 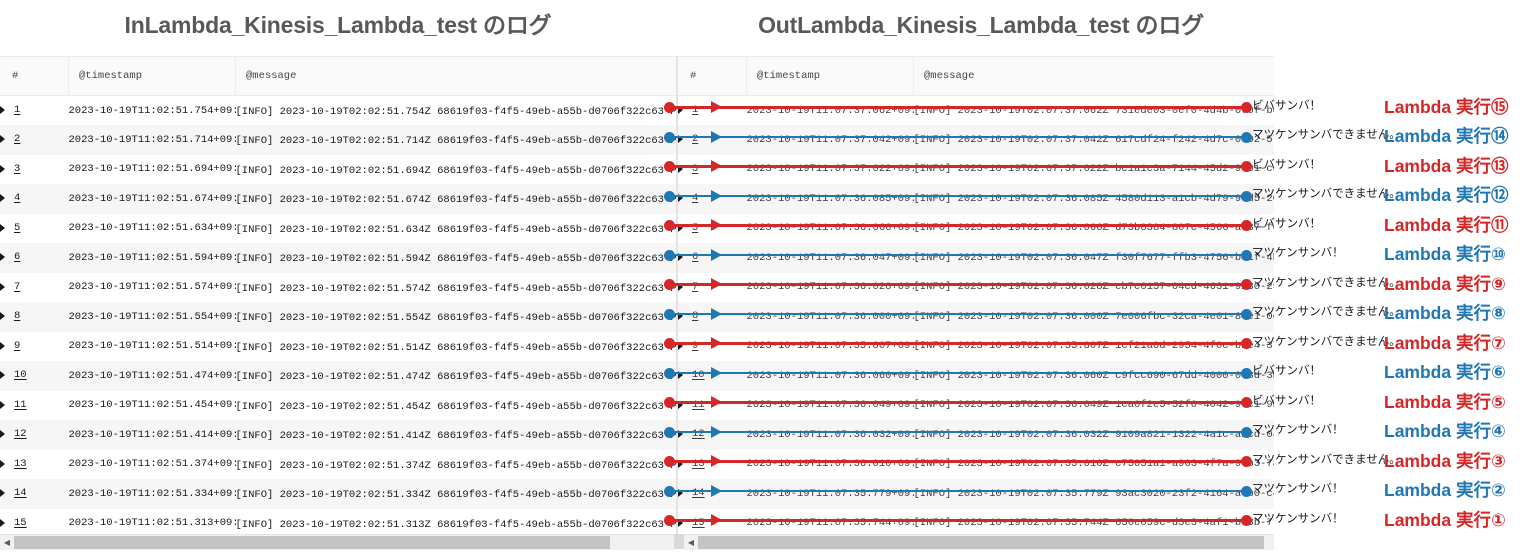 I want to click on left-horizontal-scrollbar: ◀, so click(x=337, y=542).